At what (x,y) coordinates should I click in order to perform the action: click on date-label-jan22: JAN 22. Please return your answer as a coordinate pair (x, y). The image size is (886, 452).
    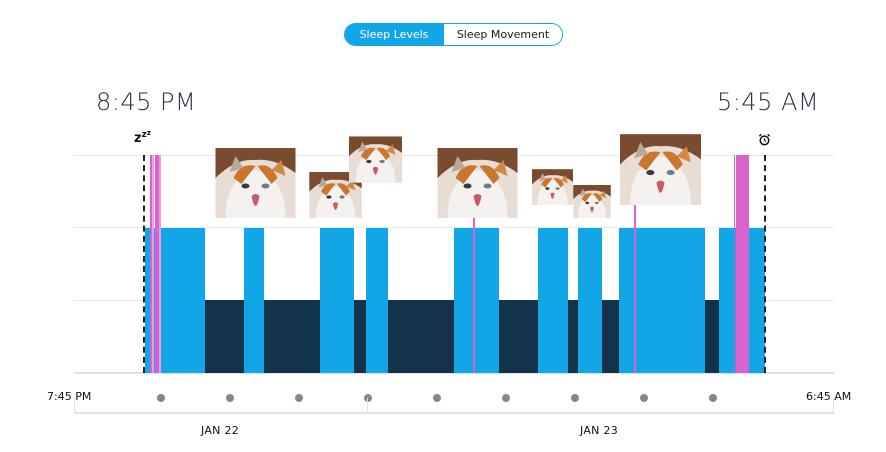
    Looking at the image, I should click on (220, 430).